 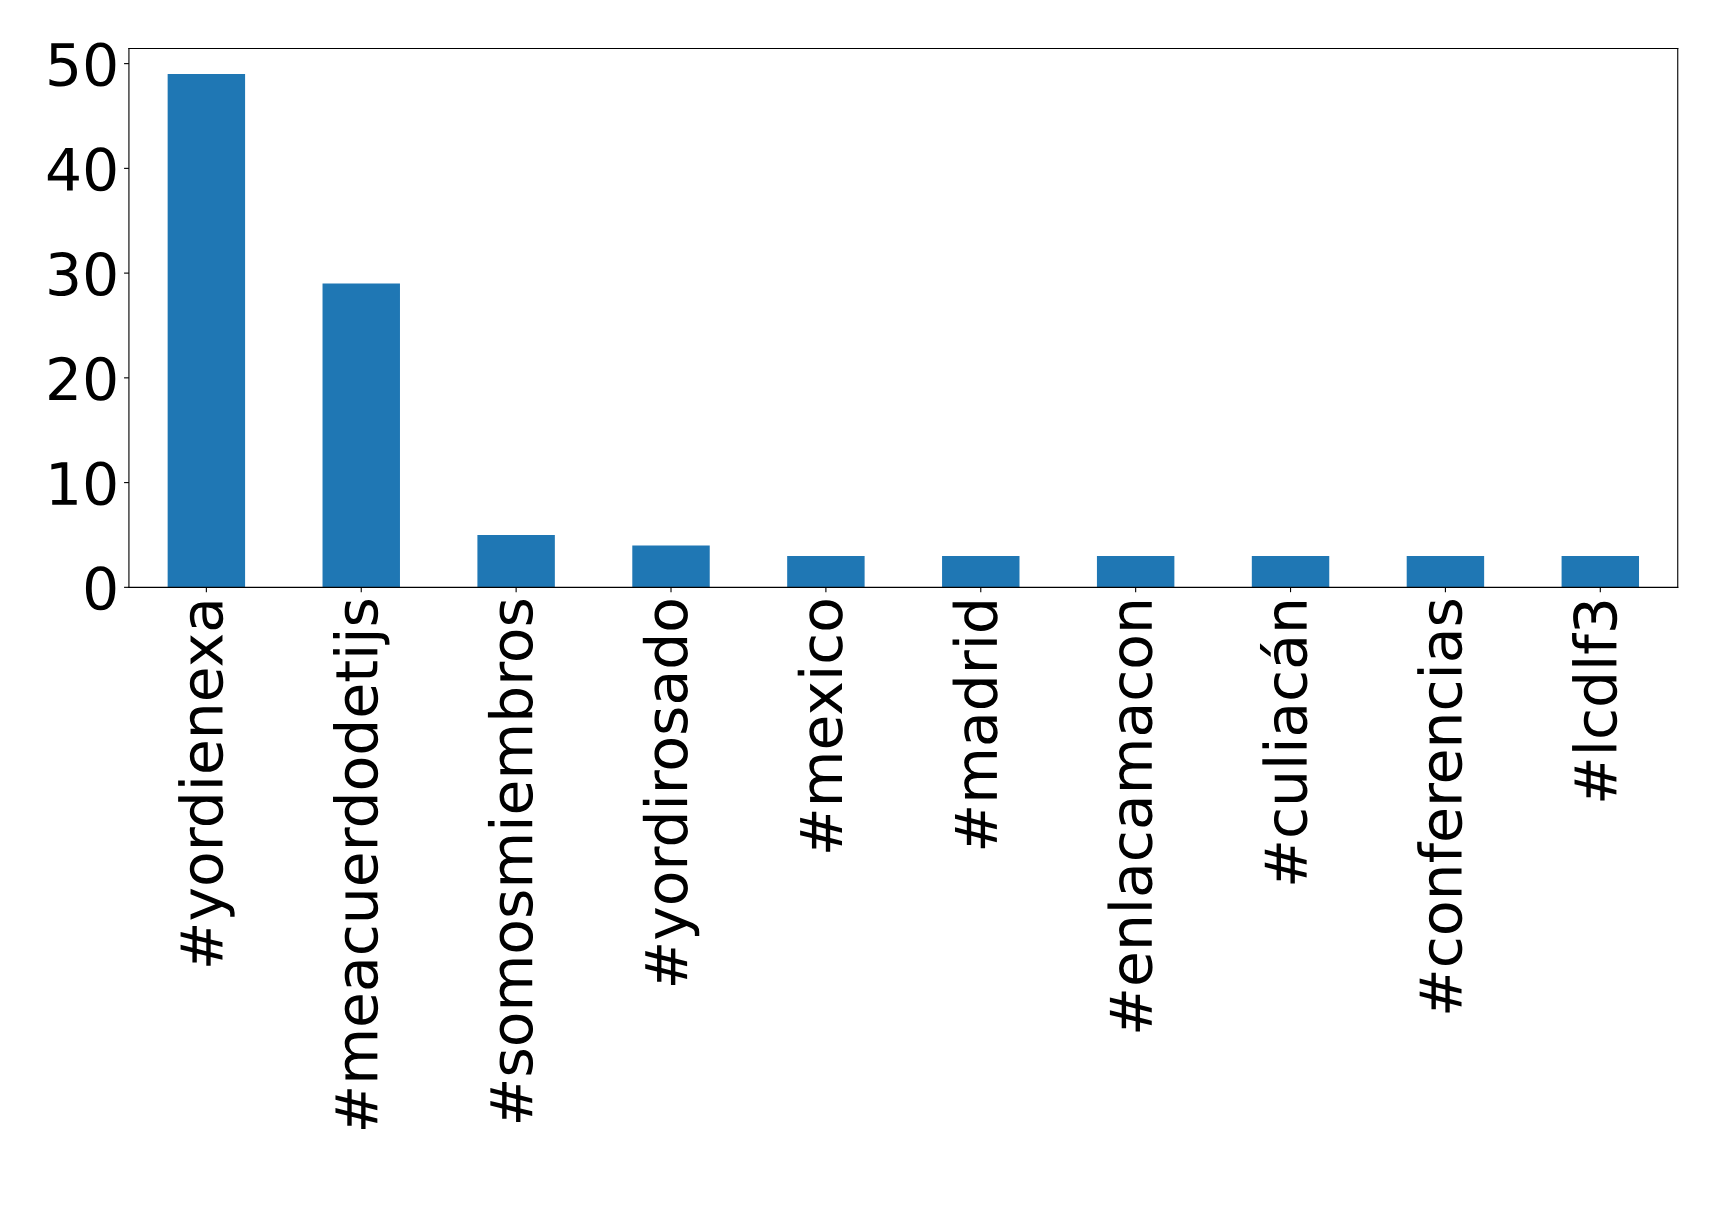 What do you see at coordinates (81, 169) in the screenshot?
I see `y-tick-label: 40` at bounding box center [81, 169].